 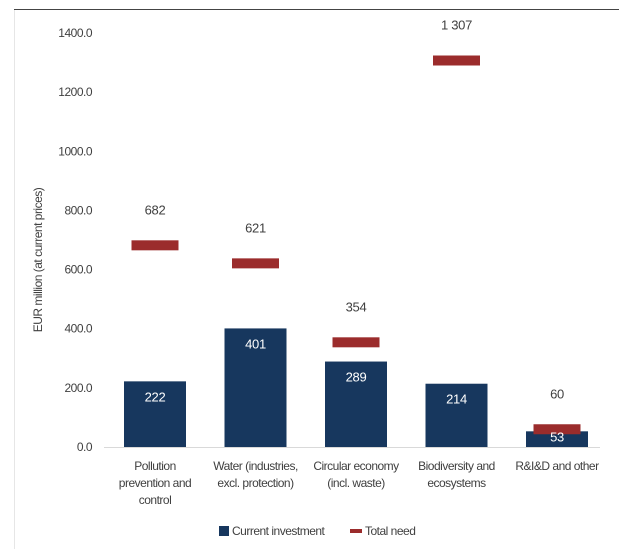 What do you see at coordinates (38, 259) in the screenshot?
I see `y-axis-label: EUR million (at current prices)` at bounding box center [38, 259].